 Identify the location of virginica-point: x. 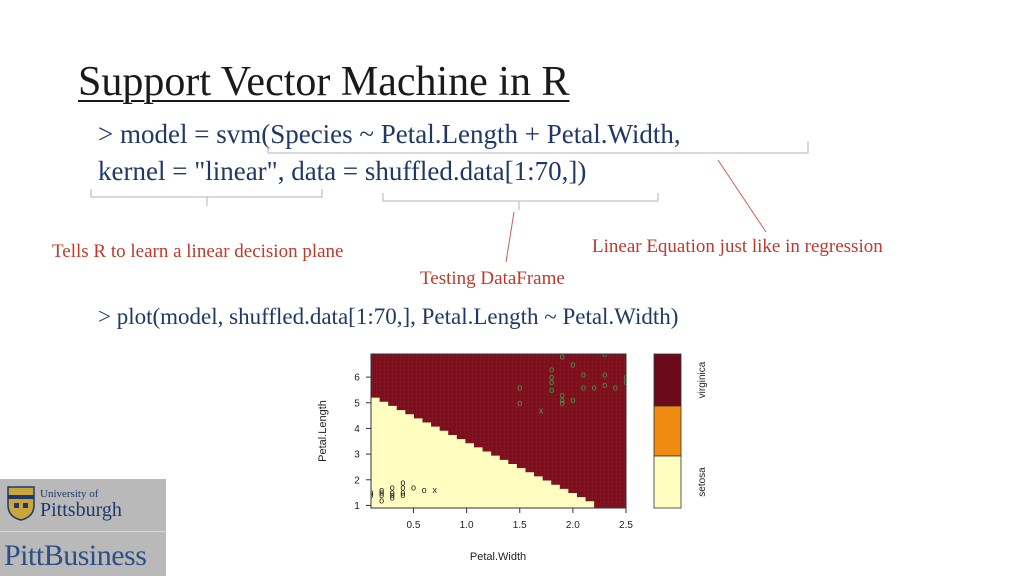
(541, 410).